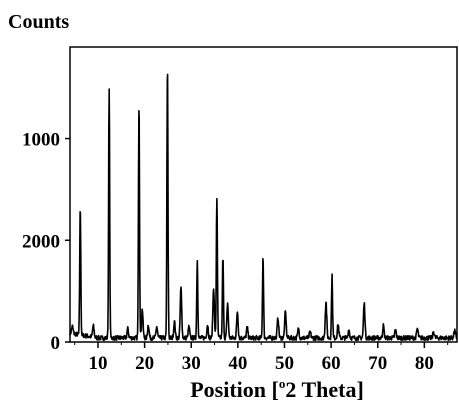 This screenshot has width=459, height=404. Describe the element at coordinates (331, 363) in the screenshot. I see `x-tick-label: 60` at that location.